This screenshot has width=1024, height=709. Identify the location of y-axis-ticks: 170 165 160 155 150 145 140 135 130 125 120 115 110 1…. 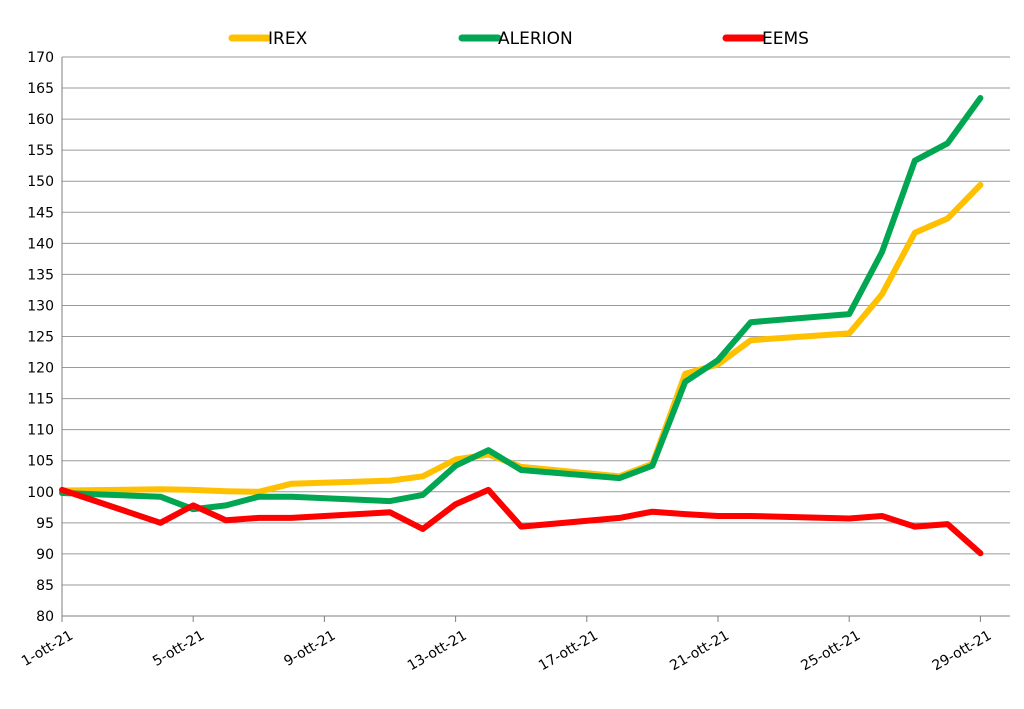
(40, 337).